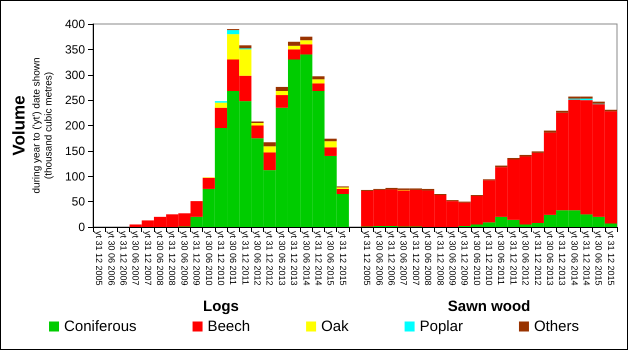 This screenshot has width=628, height=350. I want to click on legend-label: Oak, so click(335, 326).